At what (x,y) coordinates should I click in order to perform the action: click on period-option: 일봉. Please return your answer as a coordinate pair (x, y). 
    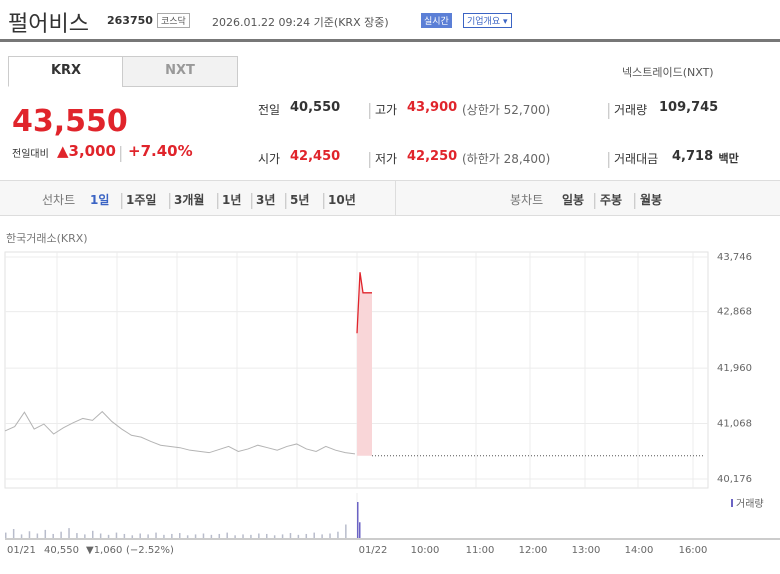
    Looking at the image, I should click on (573, 200).